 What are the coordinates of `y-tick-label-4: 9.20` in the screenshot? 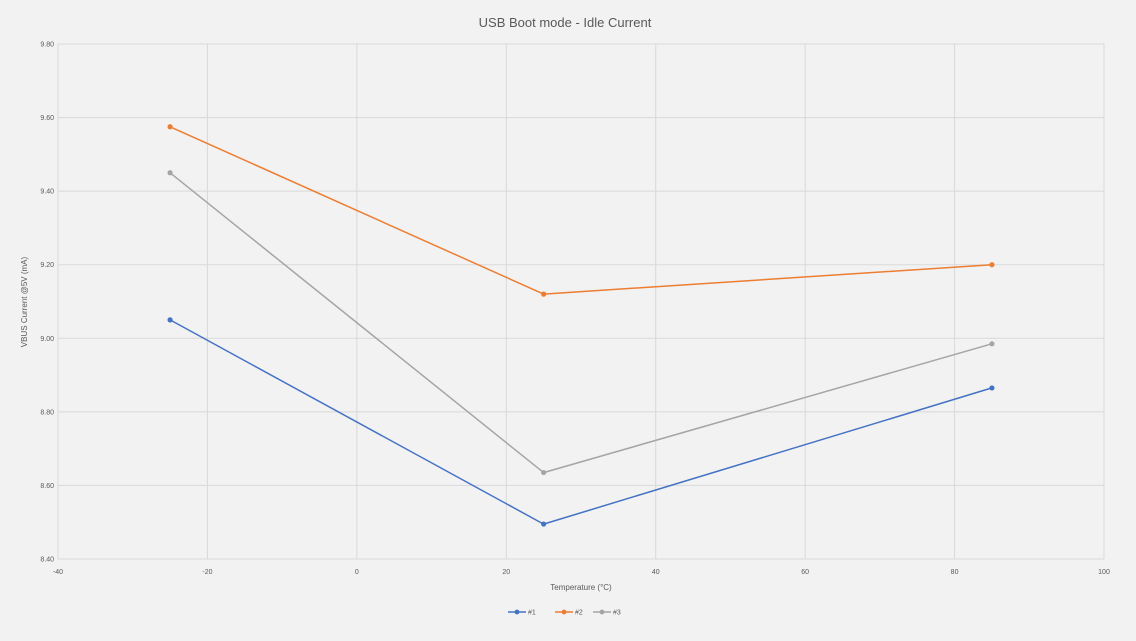 It's located at (47, 265).